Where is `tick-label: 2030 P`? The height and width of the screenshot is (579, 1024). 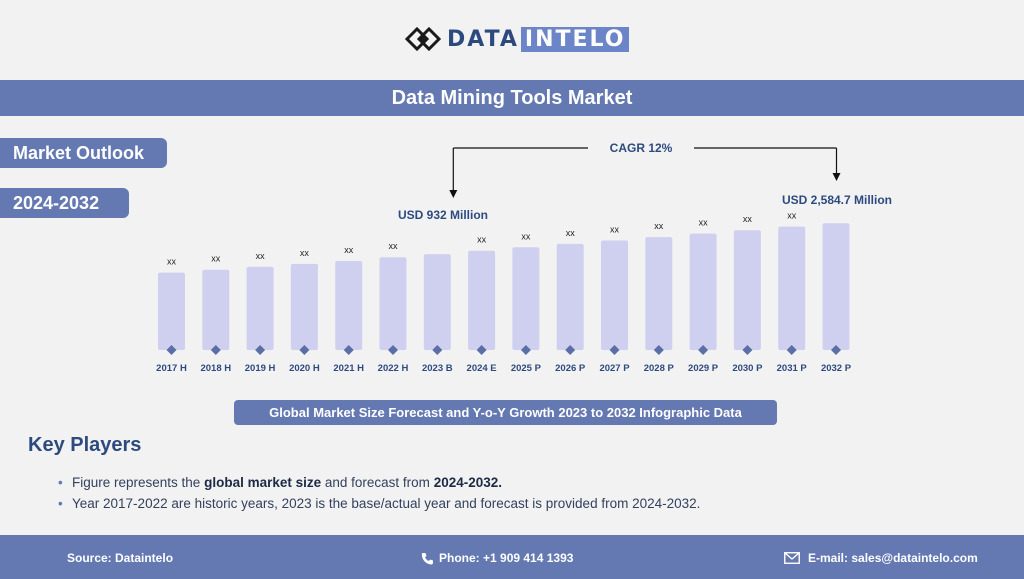
tick-label: 2030 P is located at coordinates (747, 368).